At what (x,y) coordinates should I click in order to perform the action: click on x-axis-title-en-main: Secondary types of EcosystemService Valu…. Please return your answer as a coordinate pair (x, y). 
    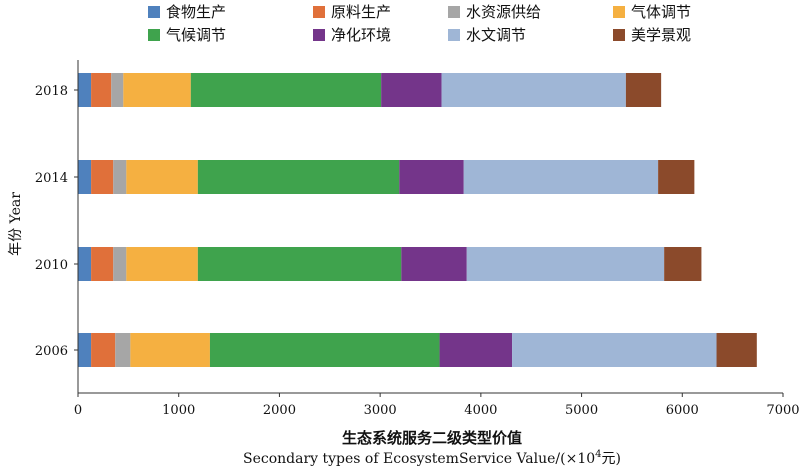
    Looking at the image, I should click on (419, 459).